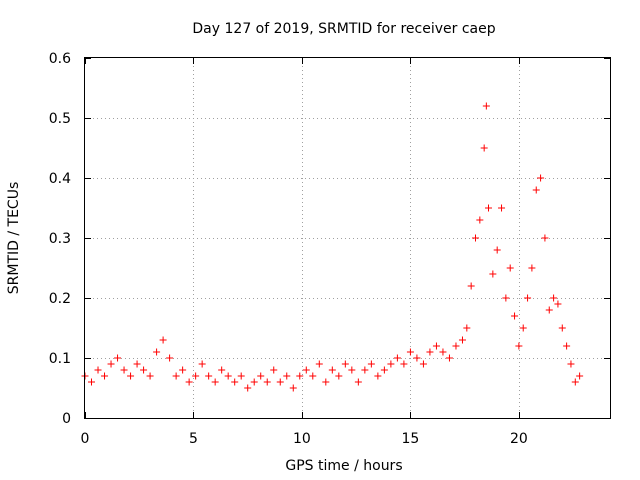  I want to click on y-tick-labels: 0 0.1 0.2 0.3 0.4 0.5 0.6, so click(60, 239).